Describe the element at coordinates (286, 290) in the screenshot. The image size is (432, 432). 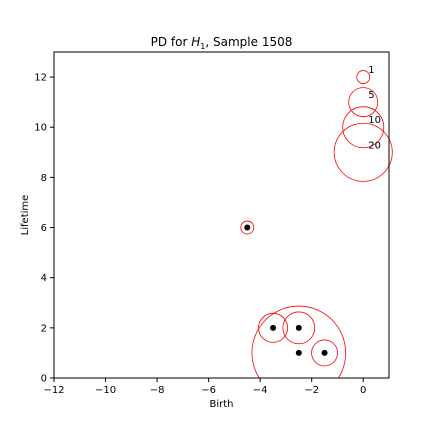
I see `data-points` at that location.